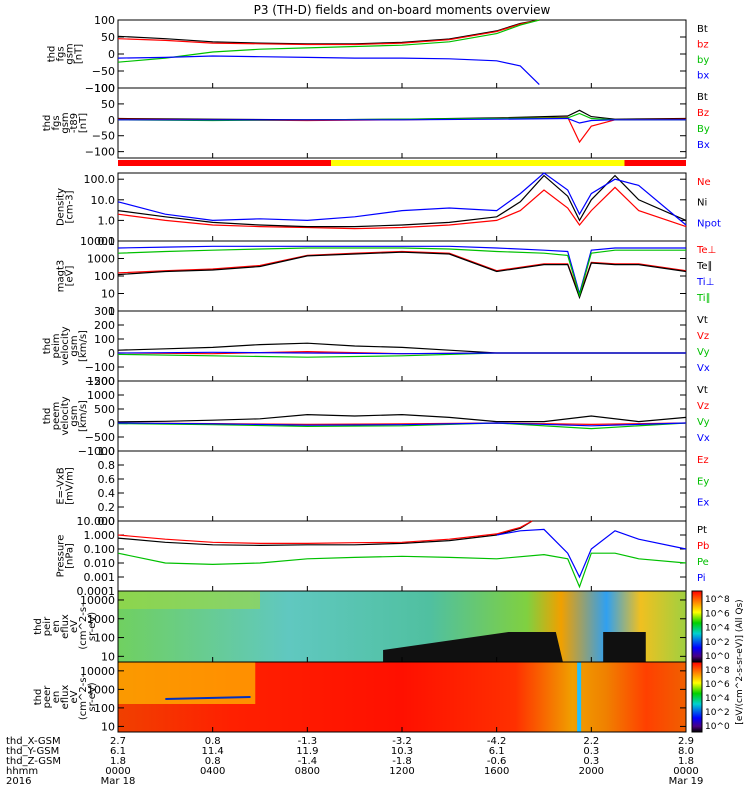  What do you see at coordinates (697, 697) in the screenshot?
I see `colorbar` at bounding box center [697, 697].